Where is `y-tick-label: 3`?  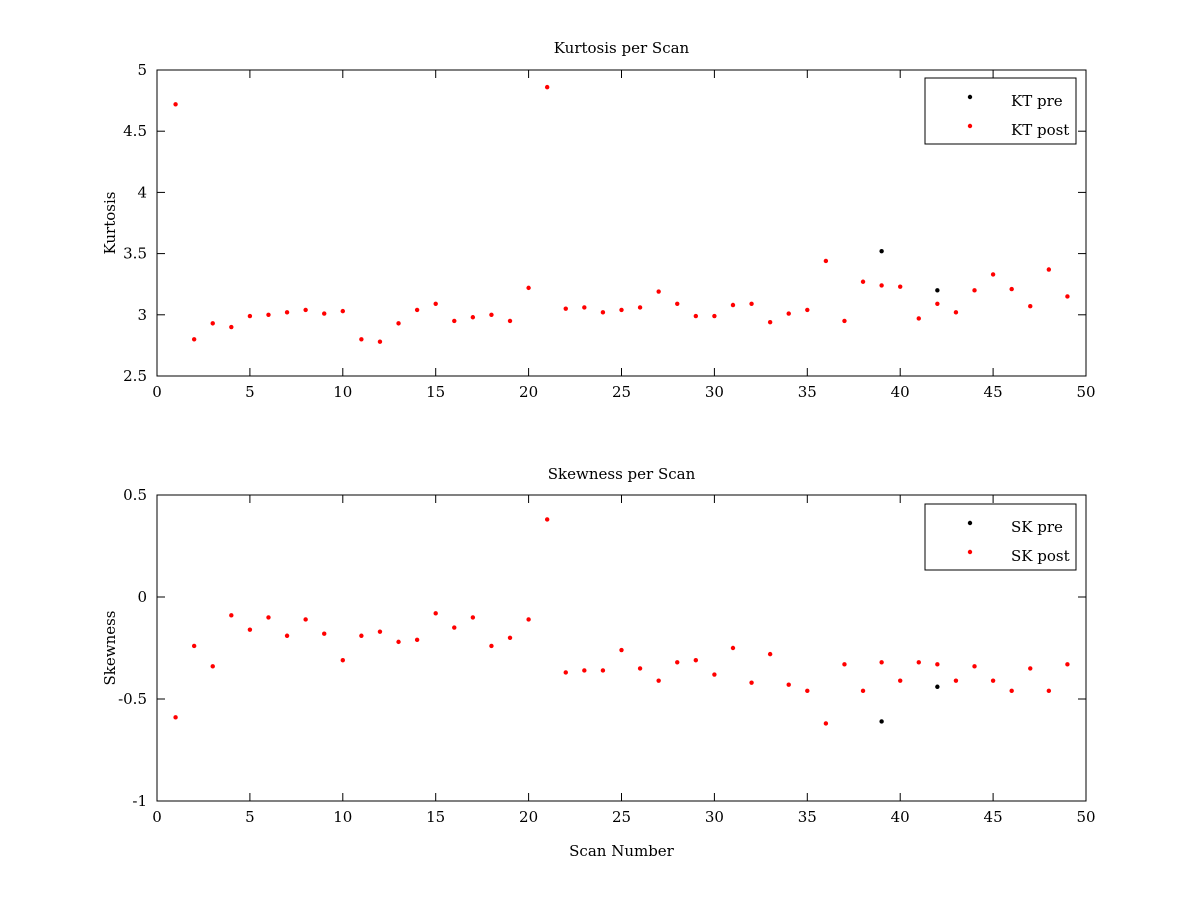
y-tick-label: 3 is located at coordinates (142, 315).